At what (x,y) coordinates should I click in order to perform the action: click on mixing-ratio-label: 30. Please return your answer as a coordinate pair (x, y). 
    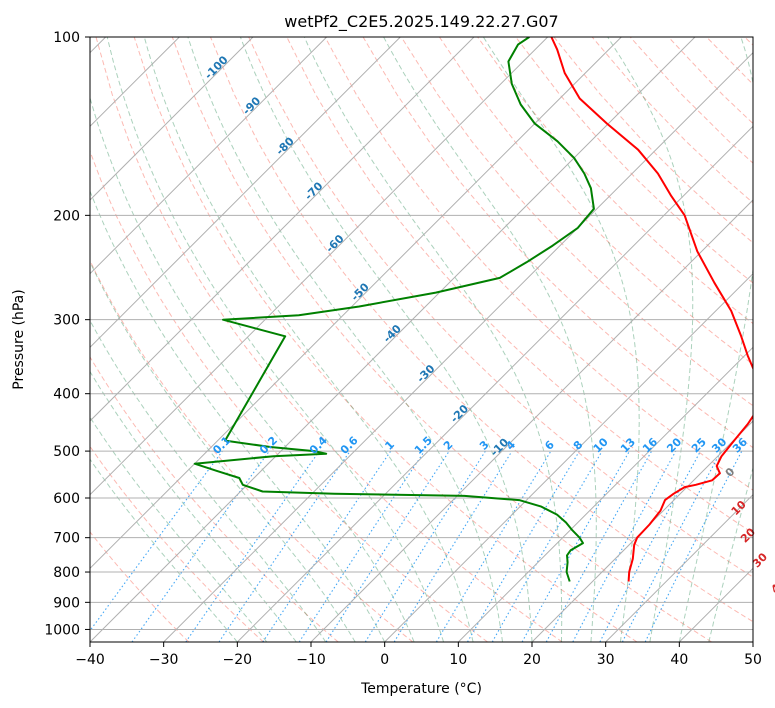
    Looking at the image, I should click on (719, 445).